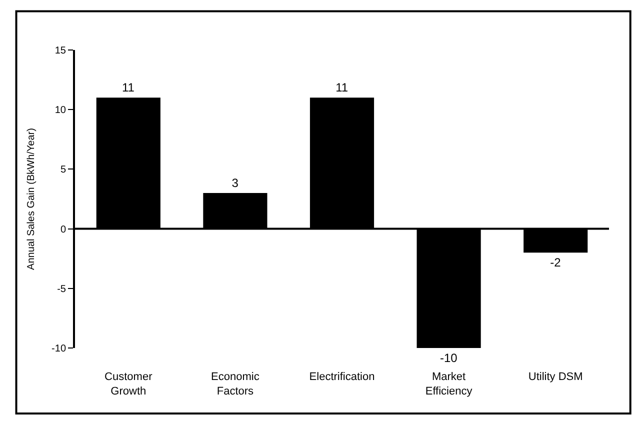 The width and height of the screenshot is (639, 423). Describe the element at coordinates (235, 384) in the screenshot. I see `x-tick-label: Economic Factors` at that location.